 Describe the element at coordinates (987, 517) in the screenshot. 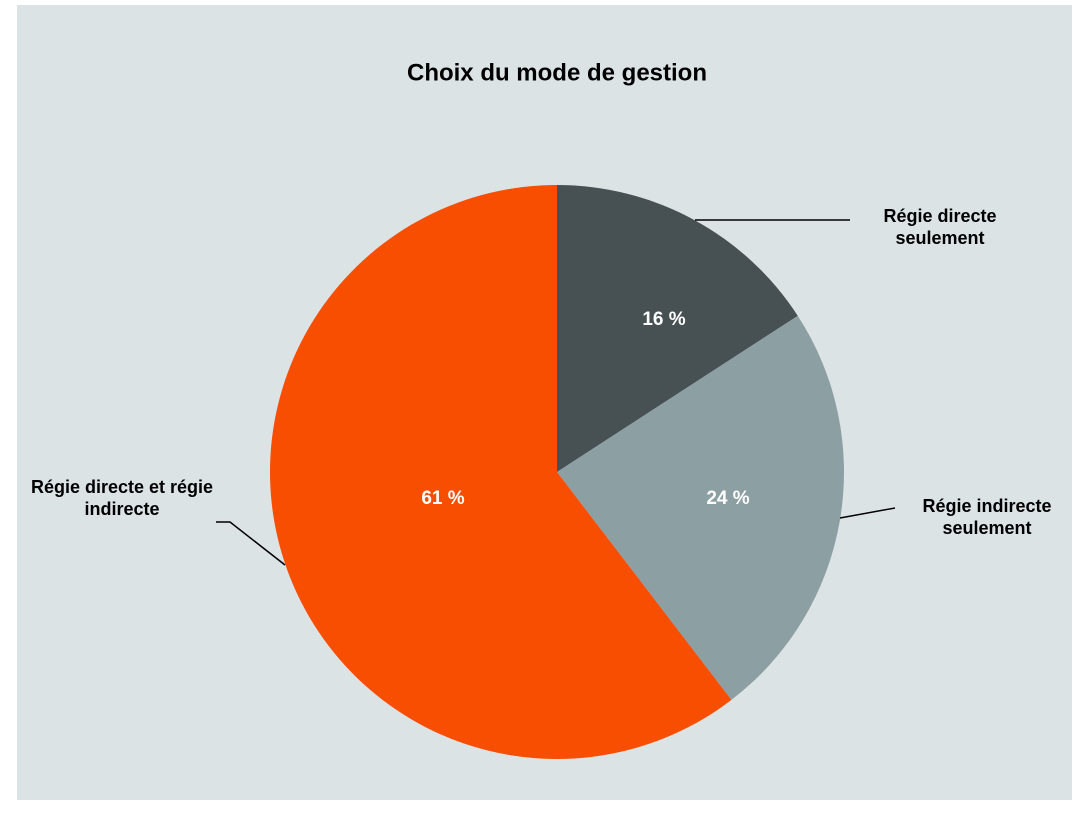

I see `category-label: Régie indirecte seulement` at that location.